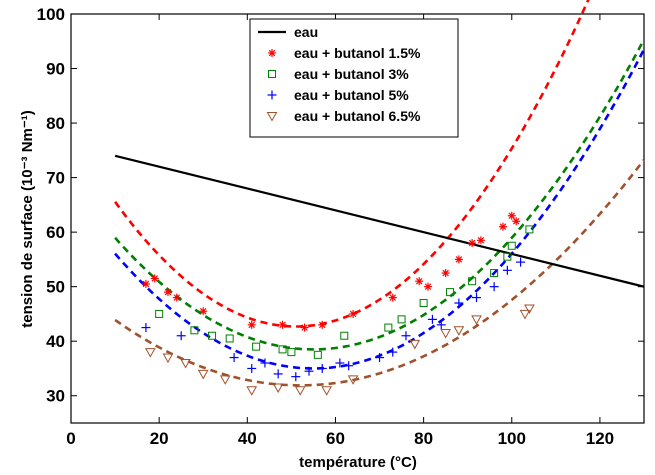  Describe the element at coordinates (247, 438) in the screenshot. I see `x-tick-label: 40` at that location.